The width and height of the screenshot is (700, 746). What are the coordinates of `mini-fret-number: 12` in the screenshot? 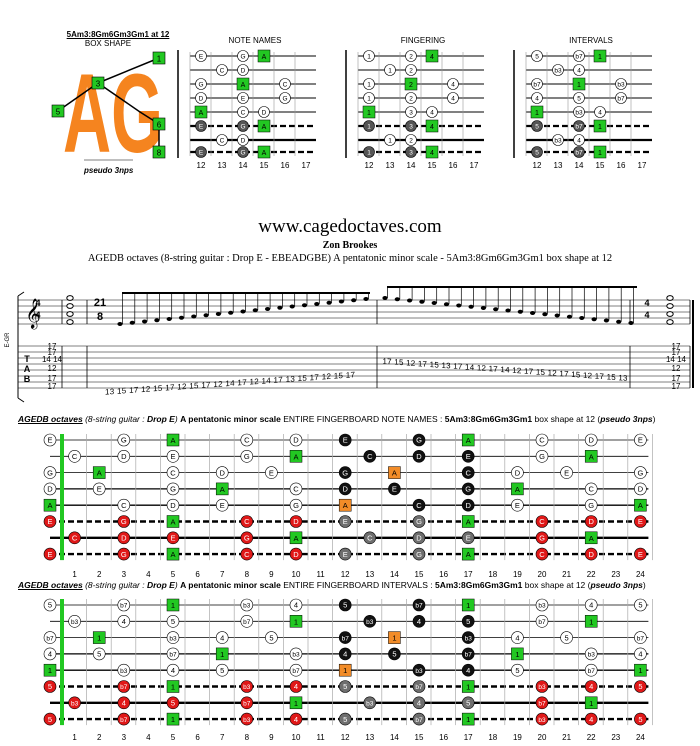 It's located at (369, 165).